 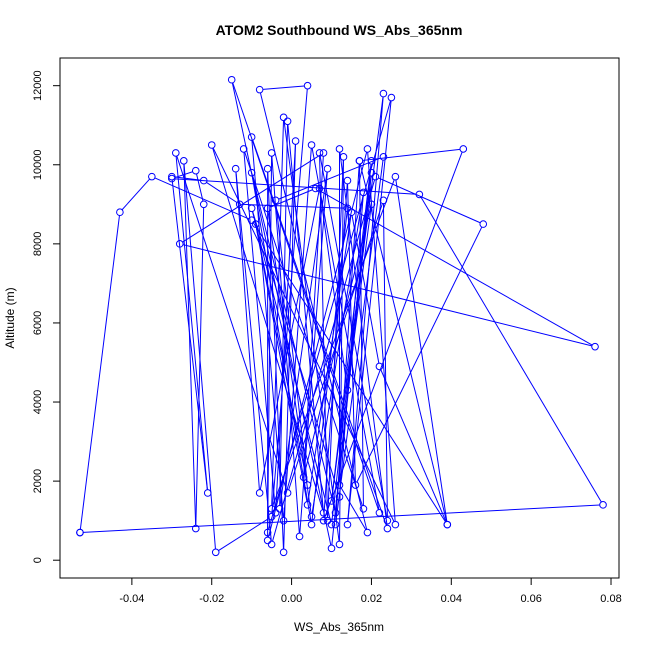 I want to click on x-tick-label: -0.04, so click(x=131, y=599).